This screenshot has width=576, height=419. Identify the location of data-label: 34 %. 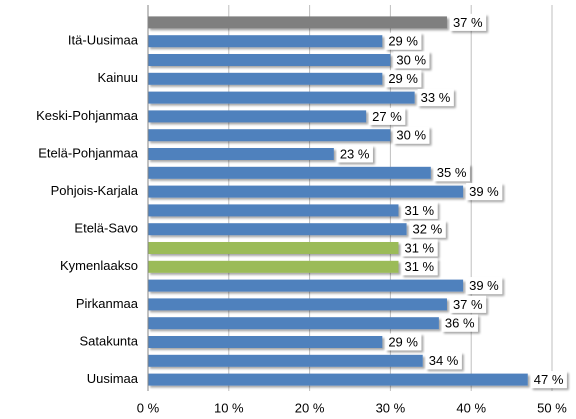
(444, 360).